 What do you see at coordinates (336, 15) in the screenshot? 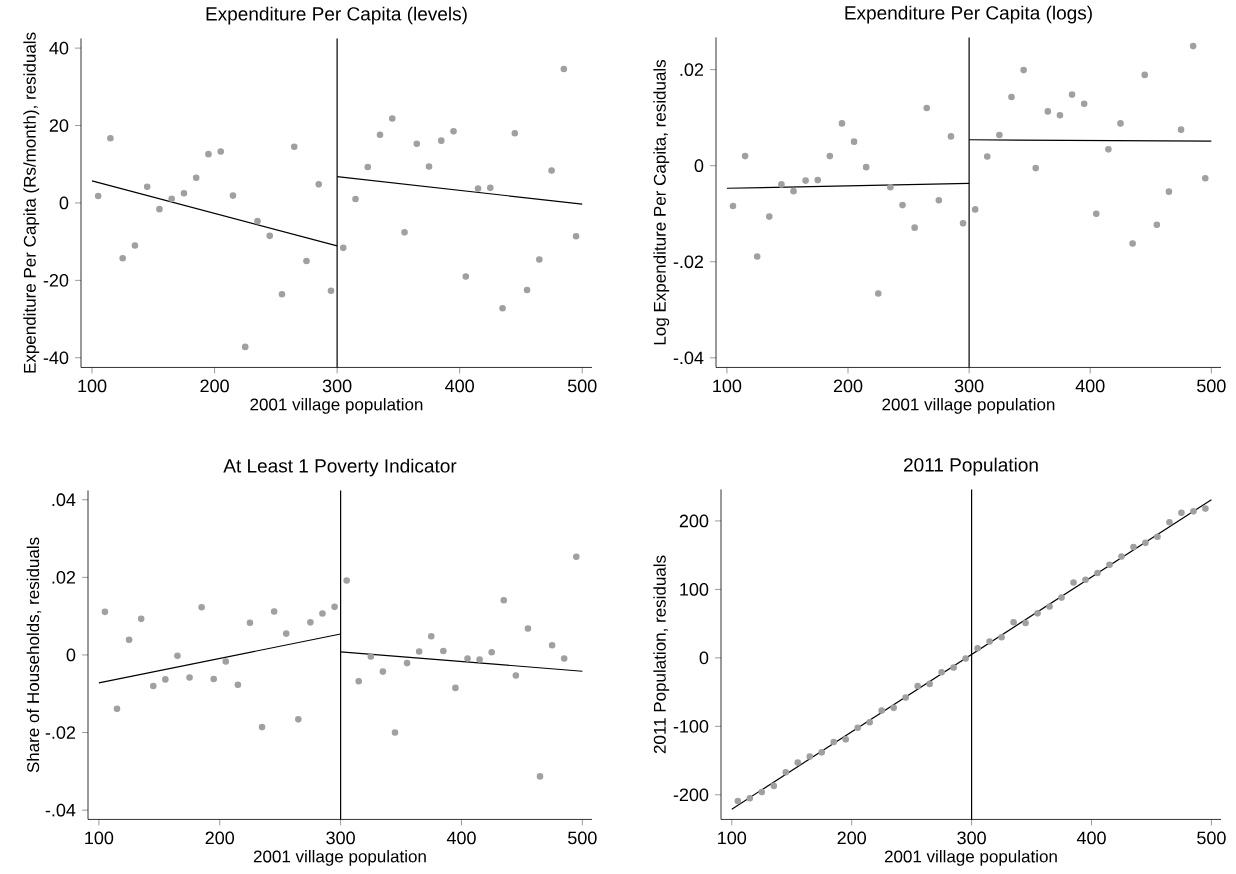
I see `chart-title: Expenditure Per Capita (levels)` at bounding box center [336, 15].